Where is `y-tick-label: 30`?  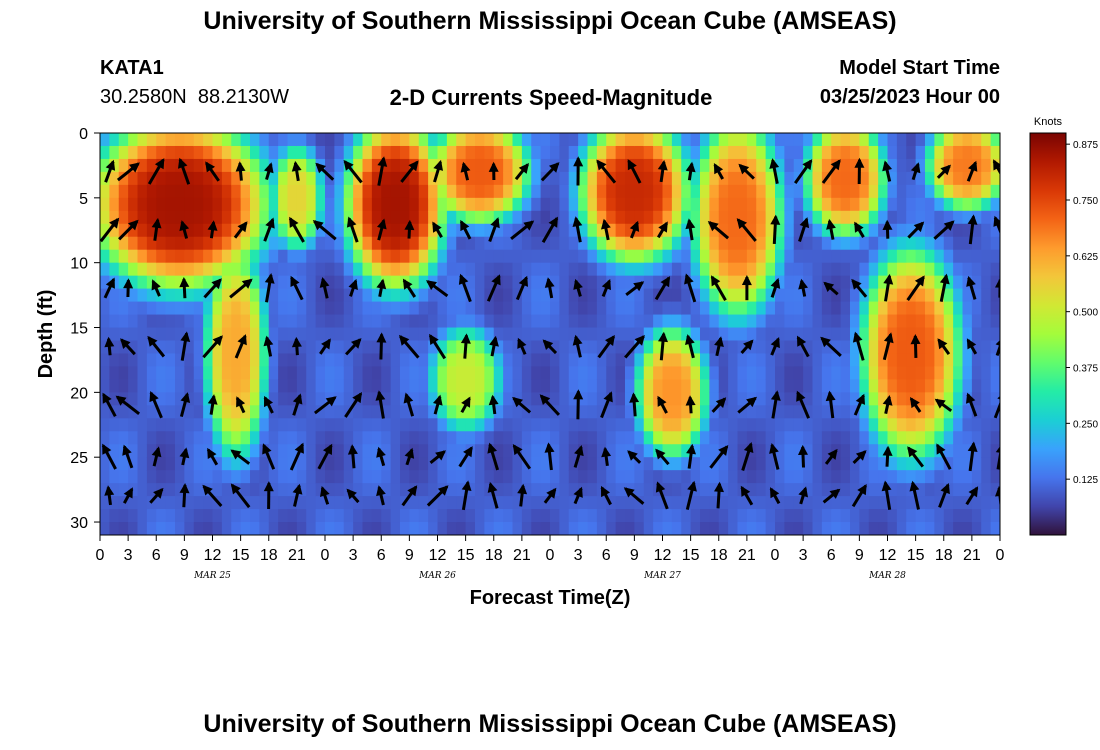
y-tick-label: 30 is located at coordinates (79, 523).